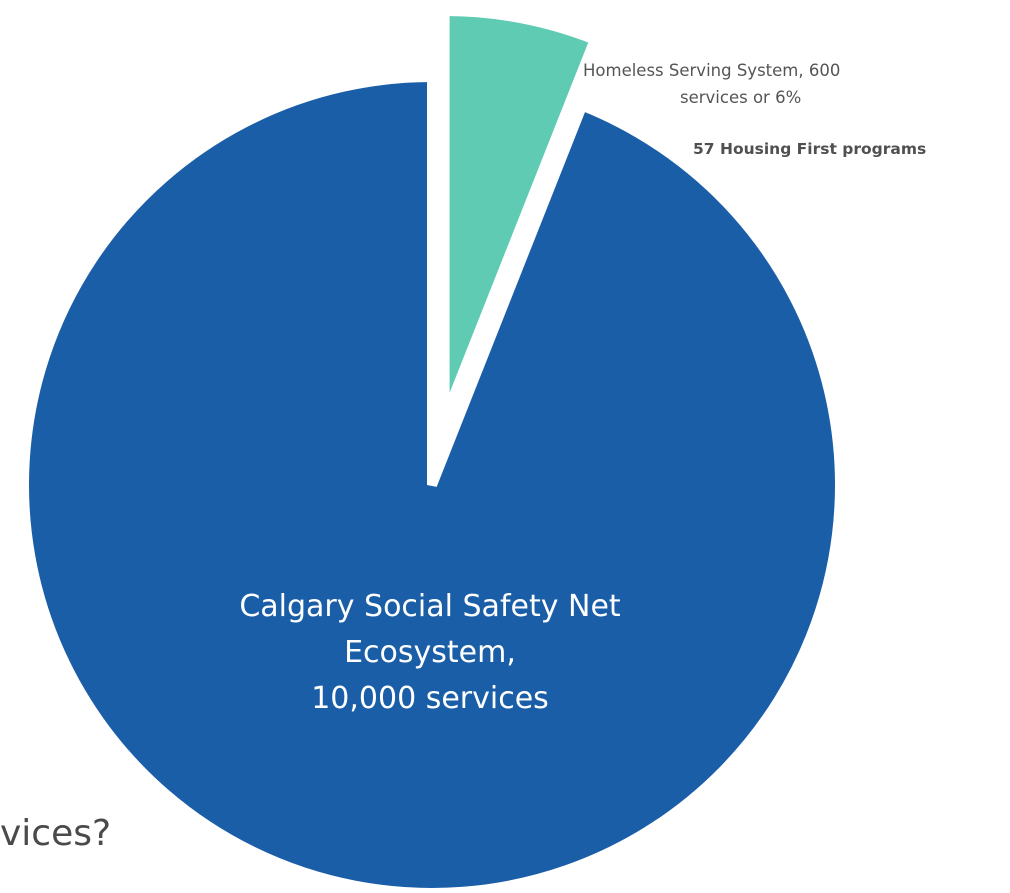 The height and width of the screenshot is (893, 1010). Describe the element at coordinates (741, 97) in the screenshot. I see `callout-line-2: services or 6%` at that location.